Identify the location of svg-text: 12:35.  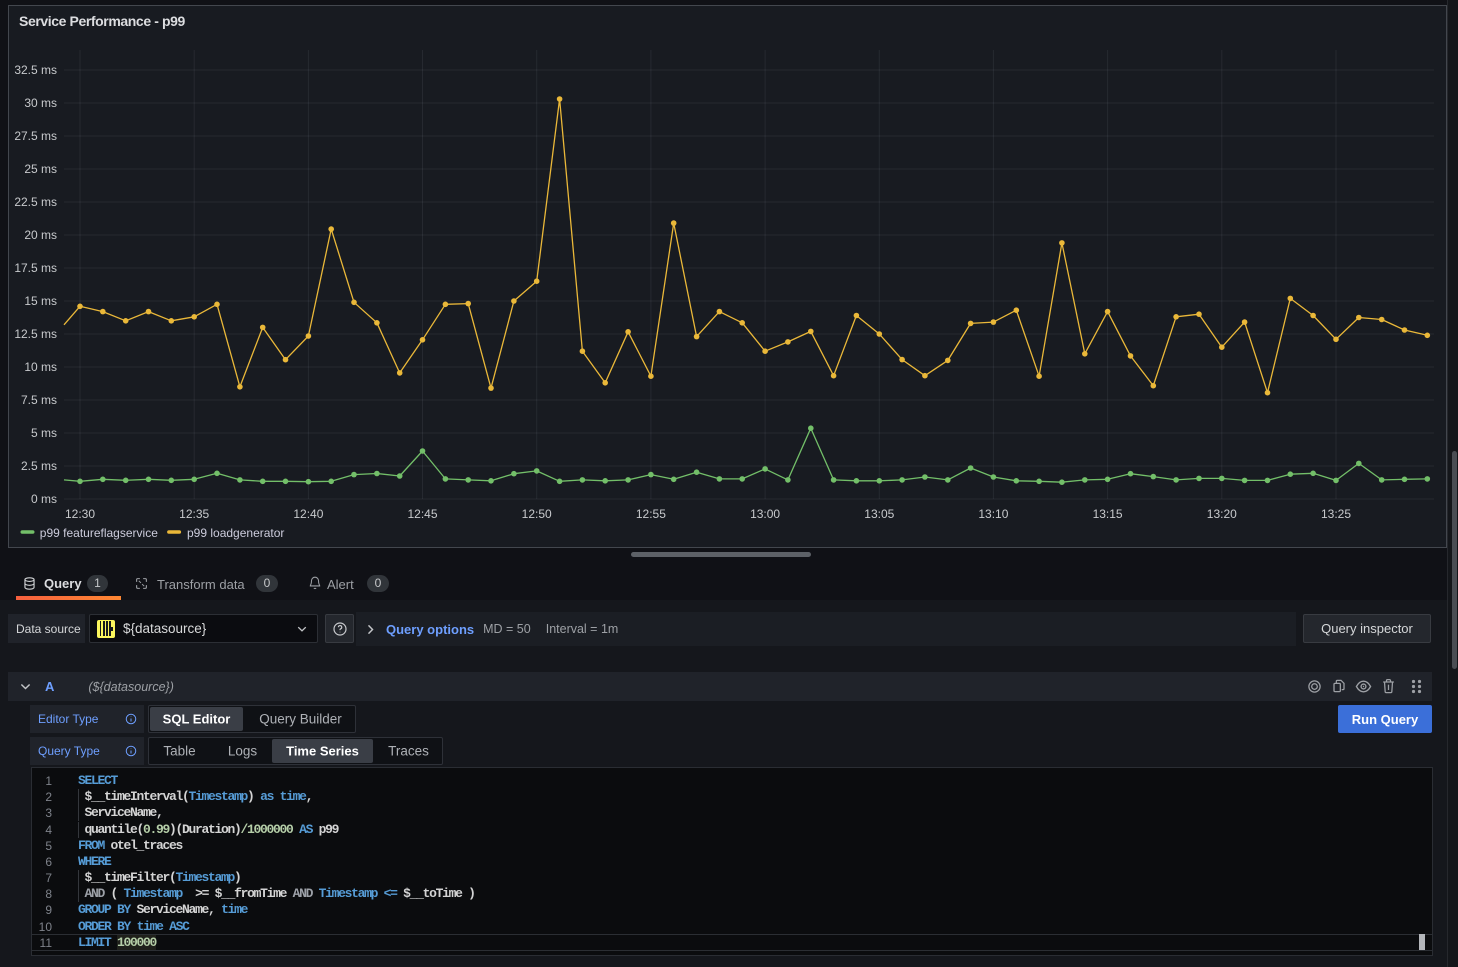
(194, 514).